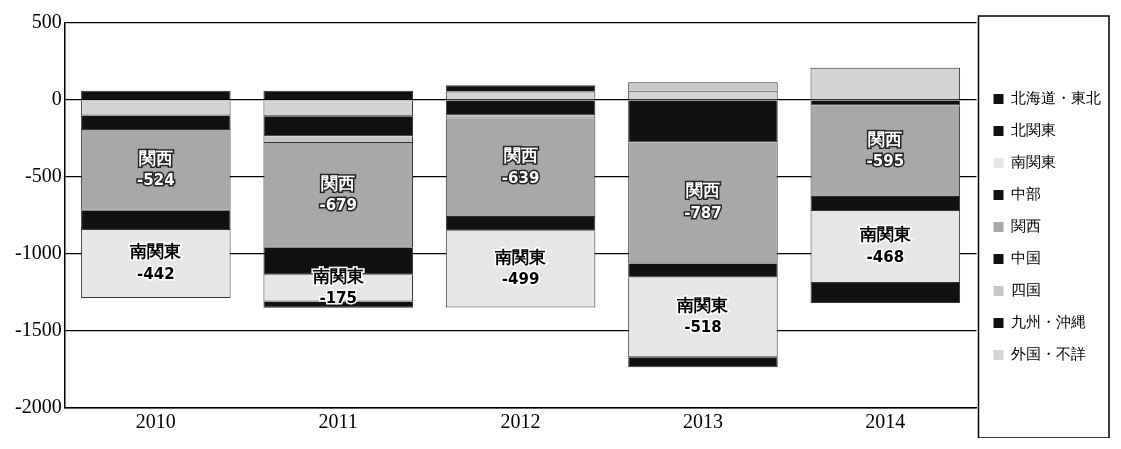 Image resolution: width=1121 pixels, height=449 pixels. I want to click on legend-label: 九州・沖縄, so click(1048, 321).